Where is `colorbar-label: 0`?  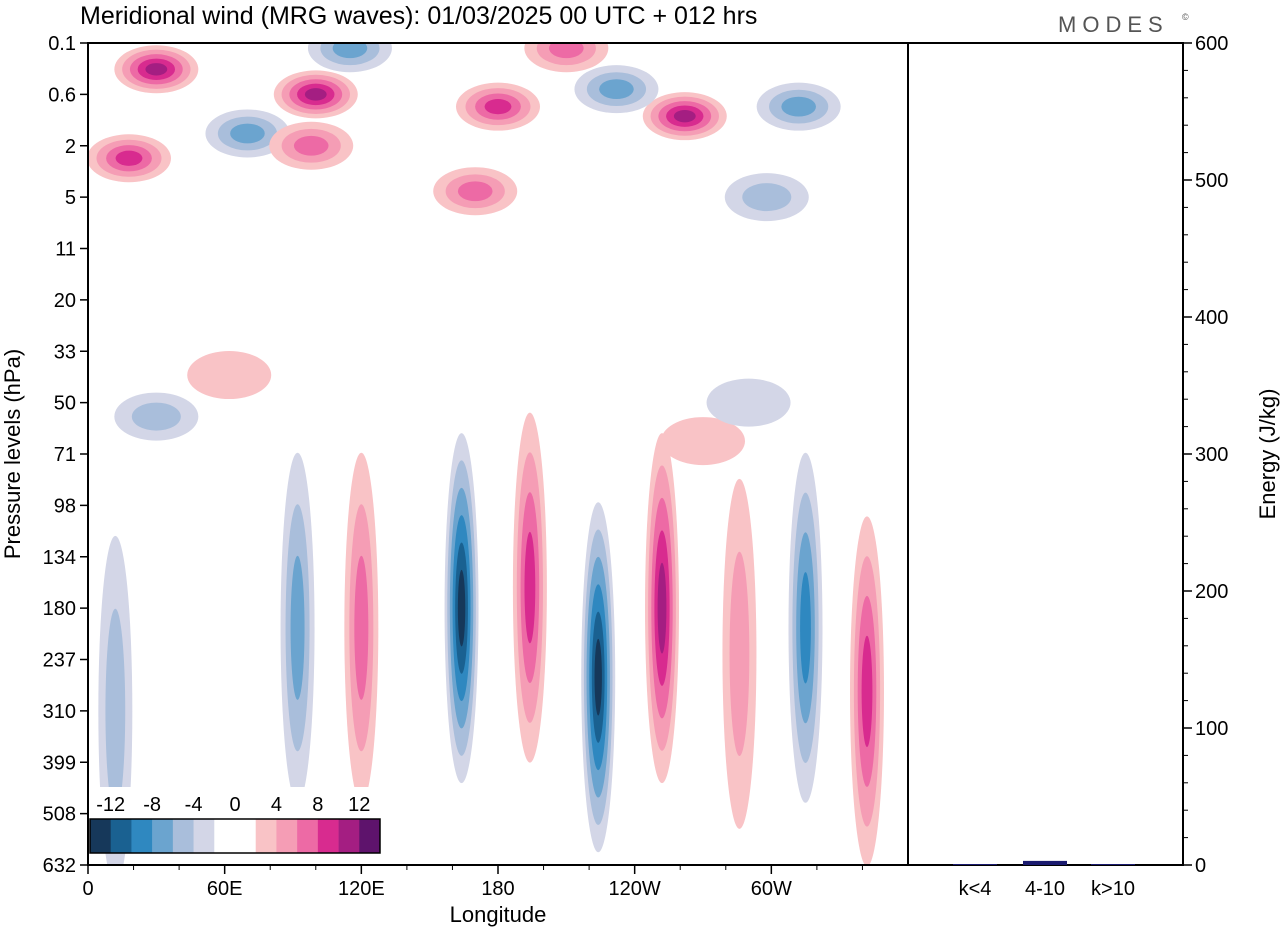 colorbar-label: 0 is located at coordinates (234, 805).